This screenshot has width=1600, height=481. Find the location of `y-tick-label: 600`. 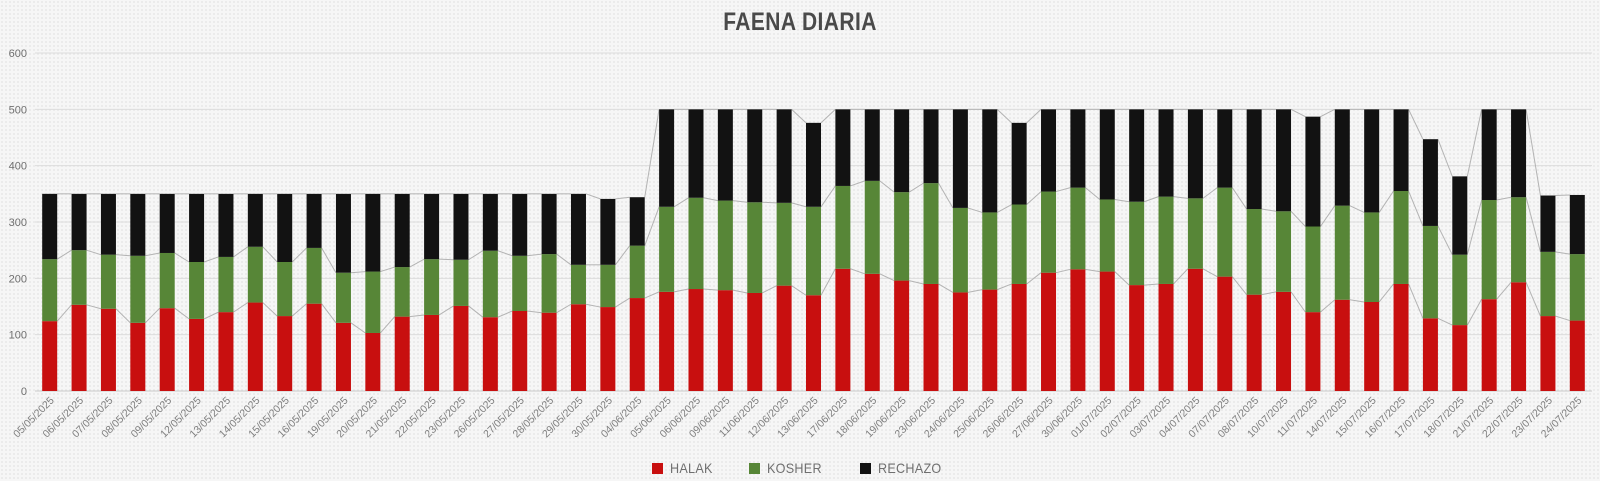

y-tick-label: 600 is located at coordinates (18, 54).